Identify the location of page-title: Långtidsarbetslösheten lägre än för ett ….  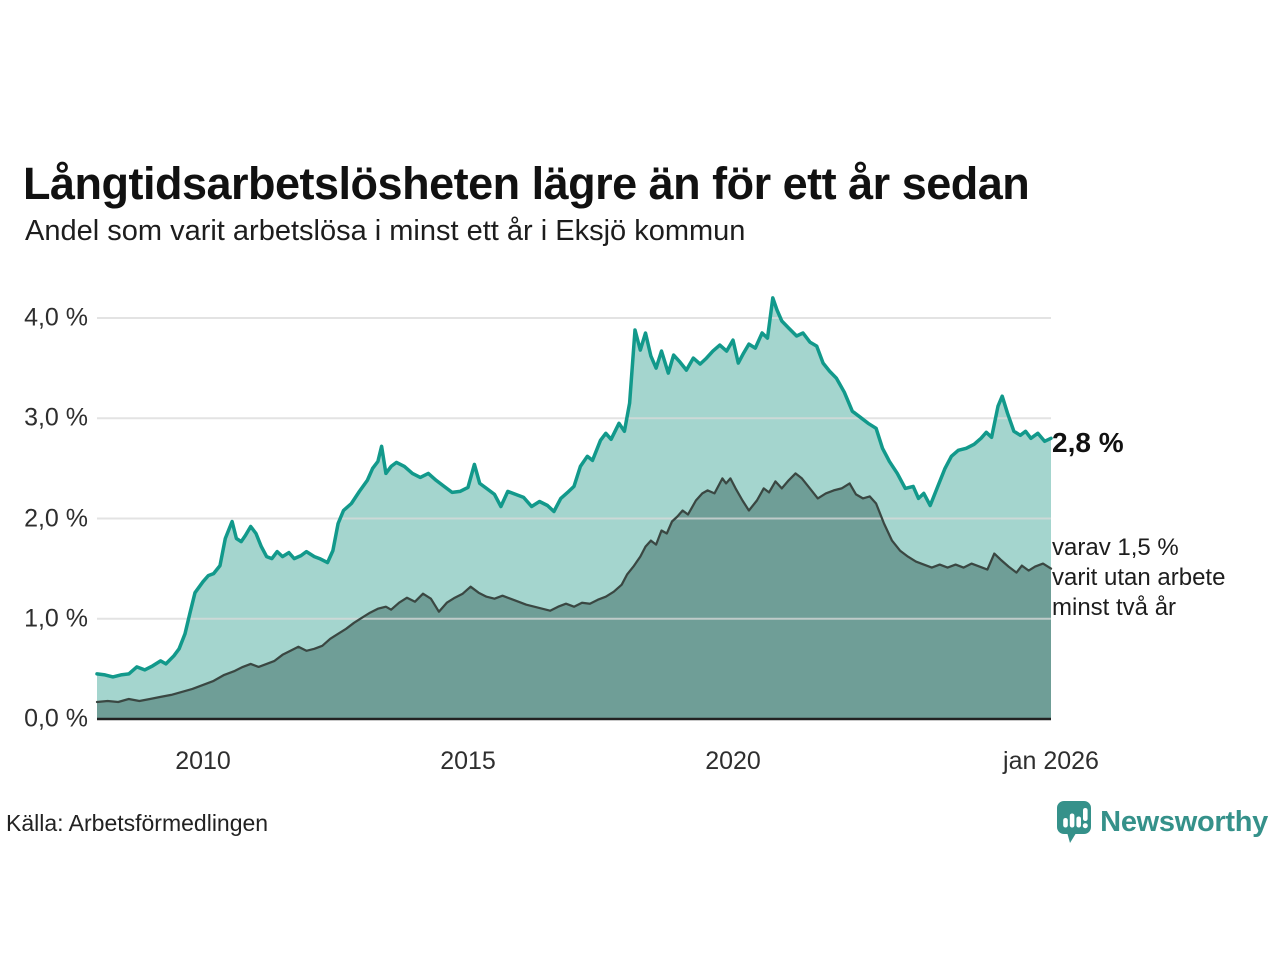
(526, 184).